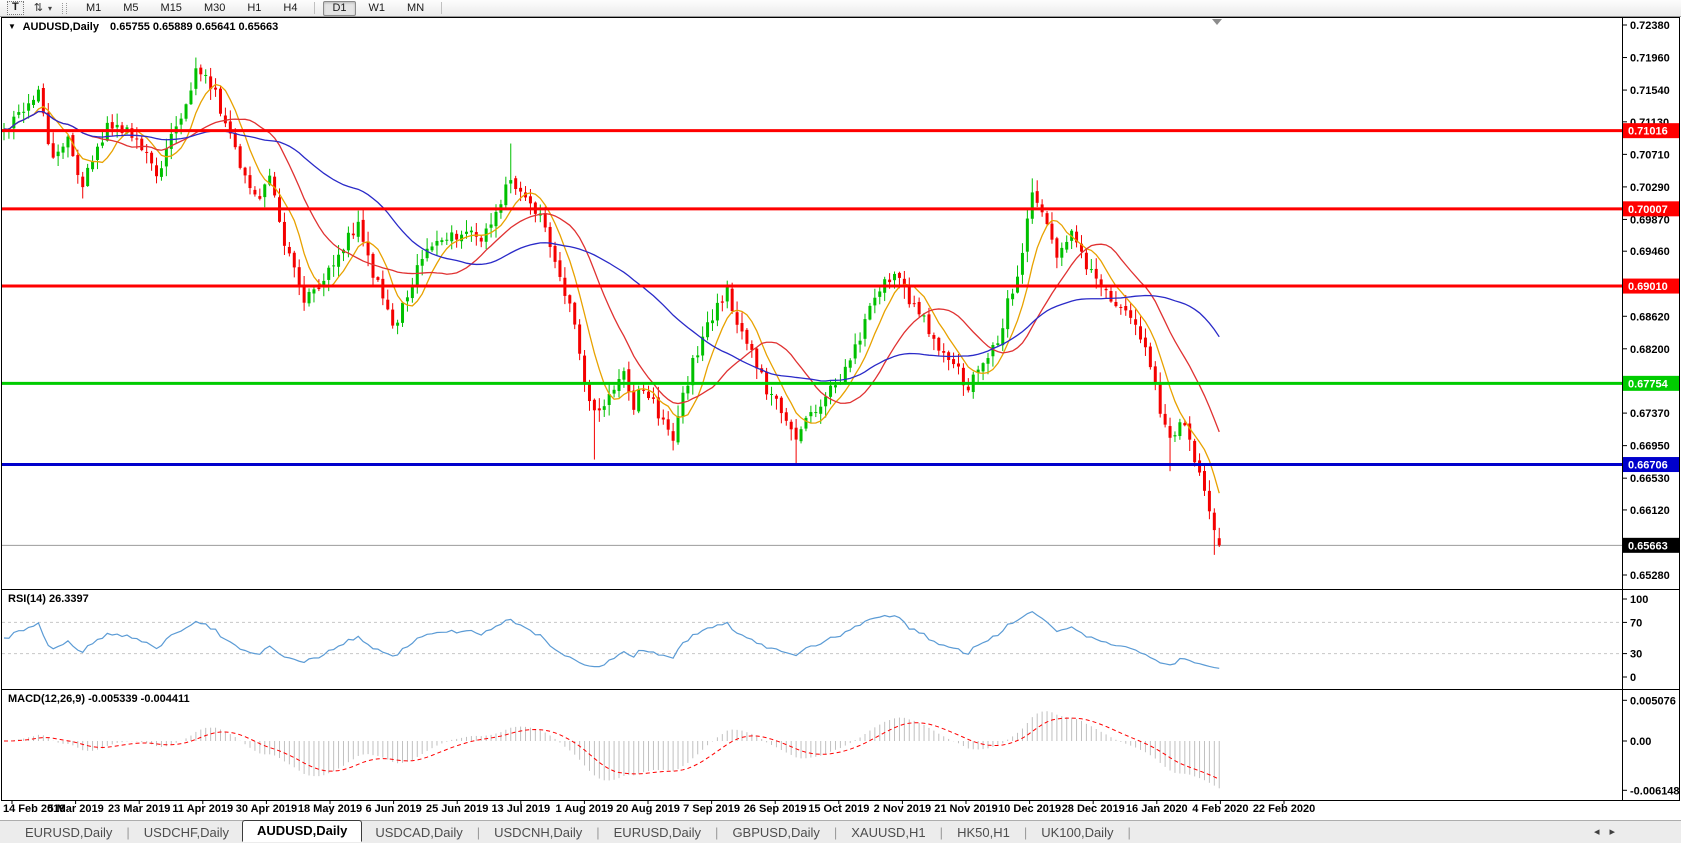 This screenshot has height=843, width=1681. Describe the element at coordinates (99, 699) in the screenshot. I see `macd-indicator-label: MACD(12,26,9) -0.005339 -0.004411` at that location.